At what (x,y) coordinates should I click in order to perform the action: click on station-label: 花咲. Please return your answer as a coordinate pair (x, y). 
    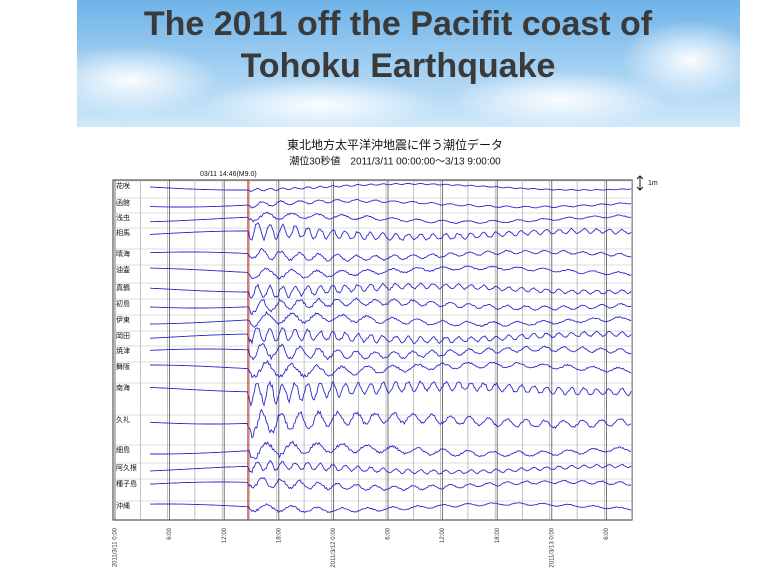
    Looking at the image, I should click on (123, 185).